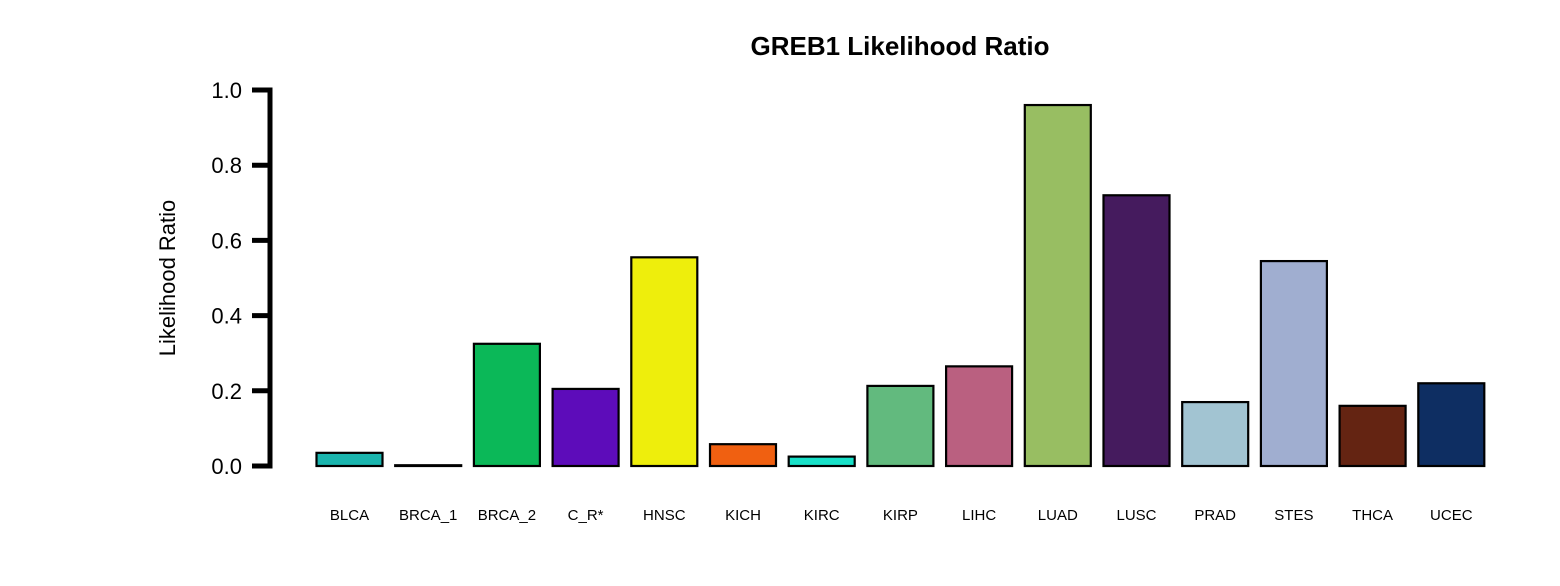  Describe the element at coordinates (585, 427) in the screenshot. I see `bar-c-r` at that location.